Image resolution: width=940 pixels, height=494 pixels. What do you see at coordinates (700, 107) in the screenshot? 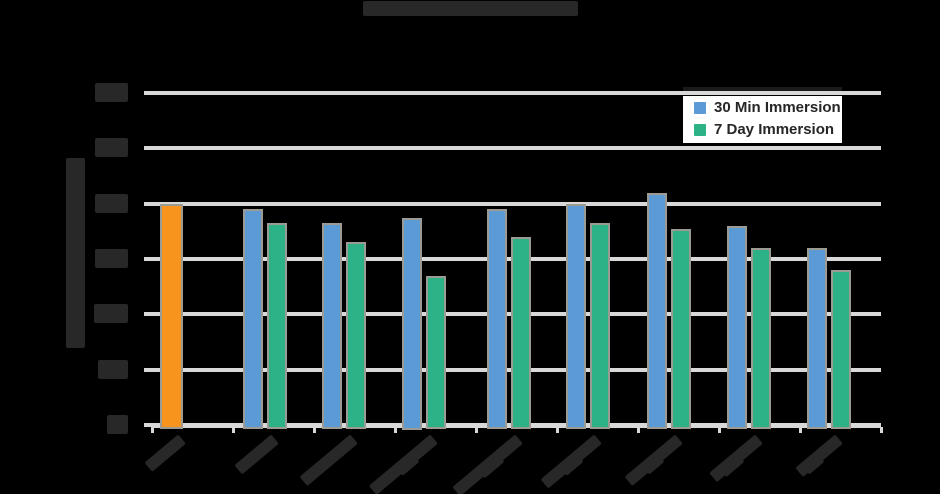
I see `legend-swatch-30-min-icon` at bounding box center [700, 107].